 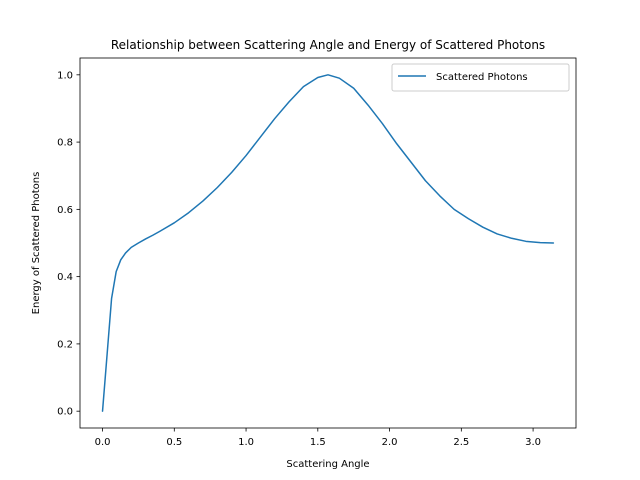 I want to click on x-axis-label: Scattering Angle, so click(x=327, y=464).